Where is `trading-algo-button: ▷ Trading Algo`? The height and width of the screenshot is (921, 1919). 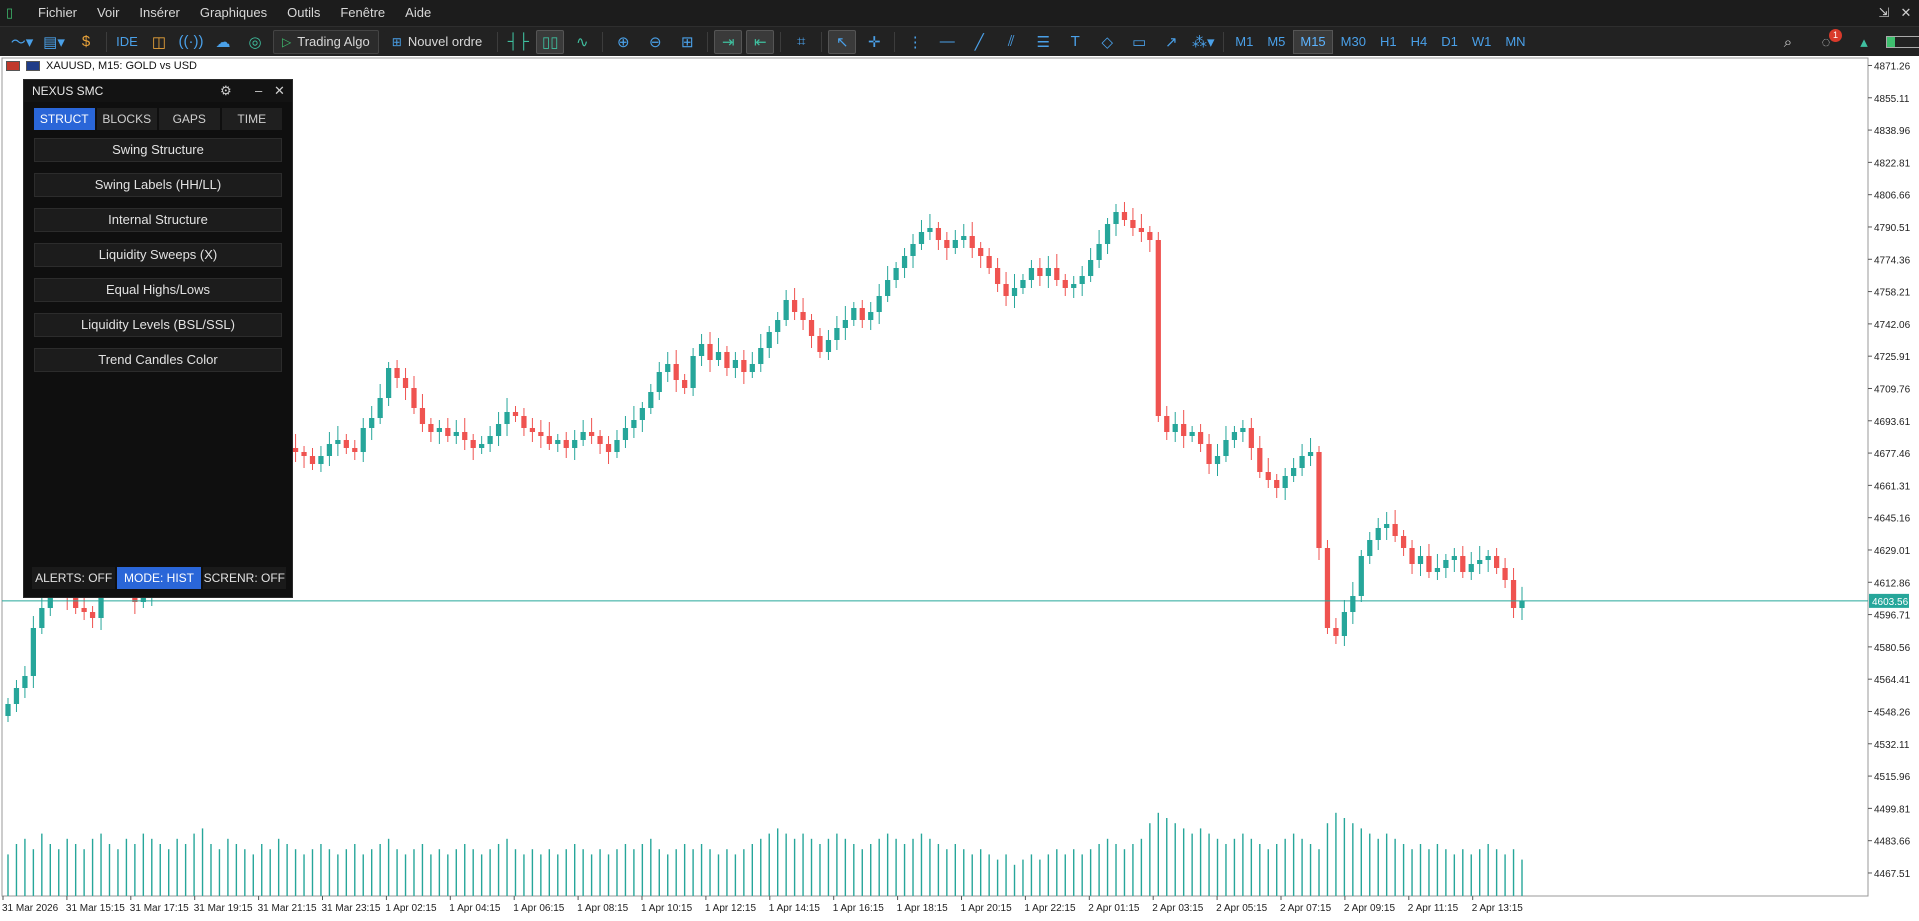 trading-algo-button: ▷ Trading Algo is located at coordinates (326, 41).